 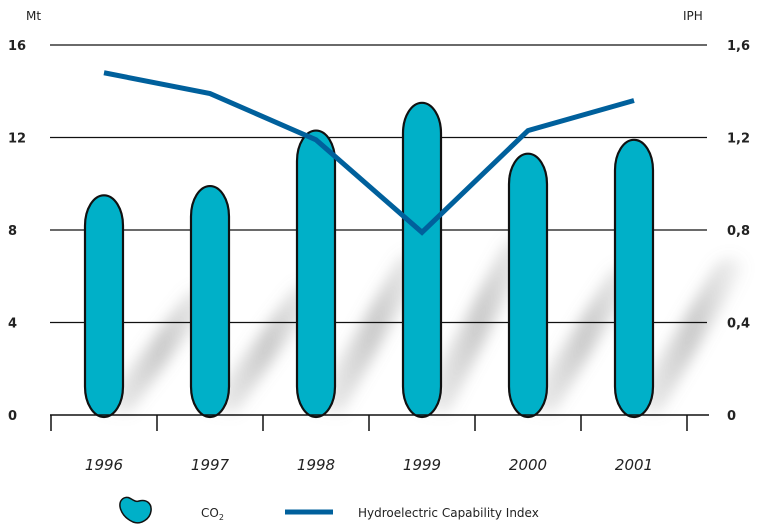 What do you see at coordinates (12, 416) in the screenshot?
I see `left-tick-label: 0` at bounding box center [12, 416].